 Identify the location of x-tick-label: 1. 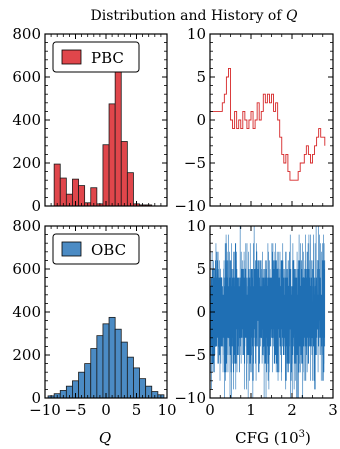
(251, 410).